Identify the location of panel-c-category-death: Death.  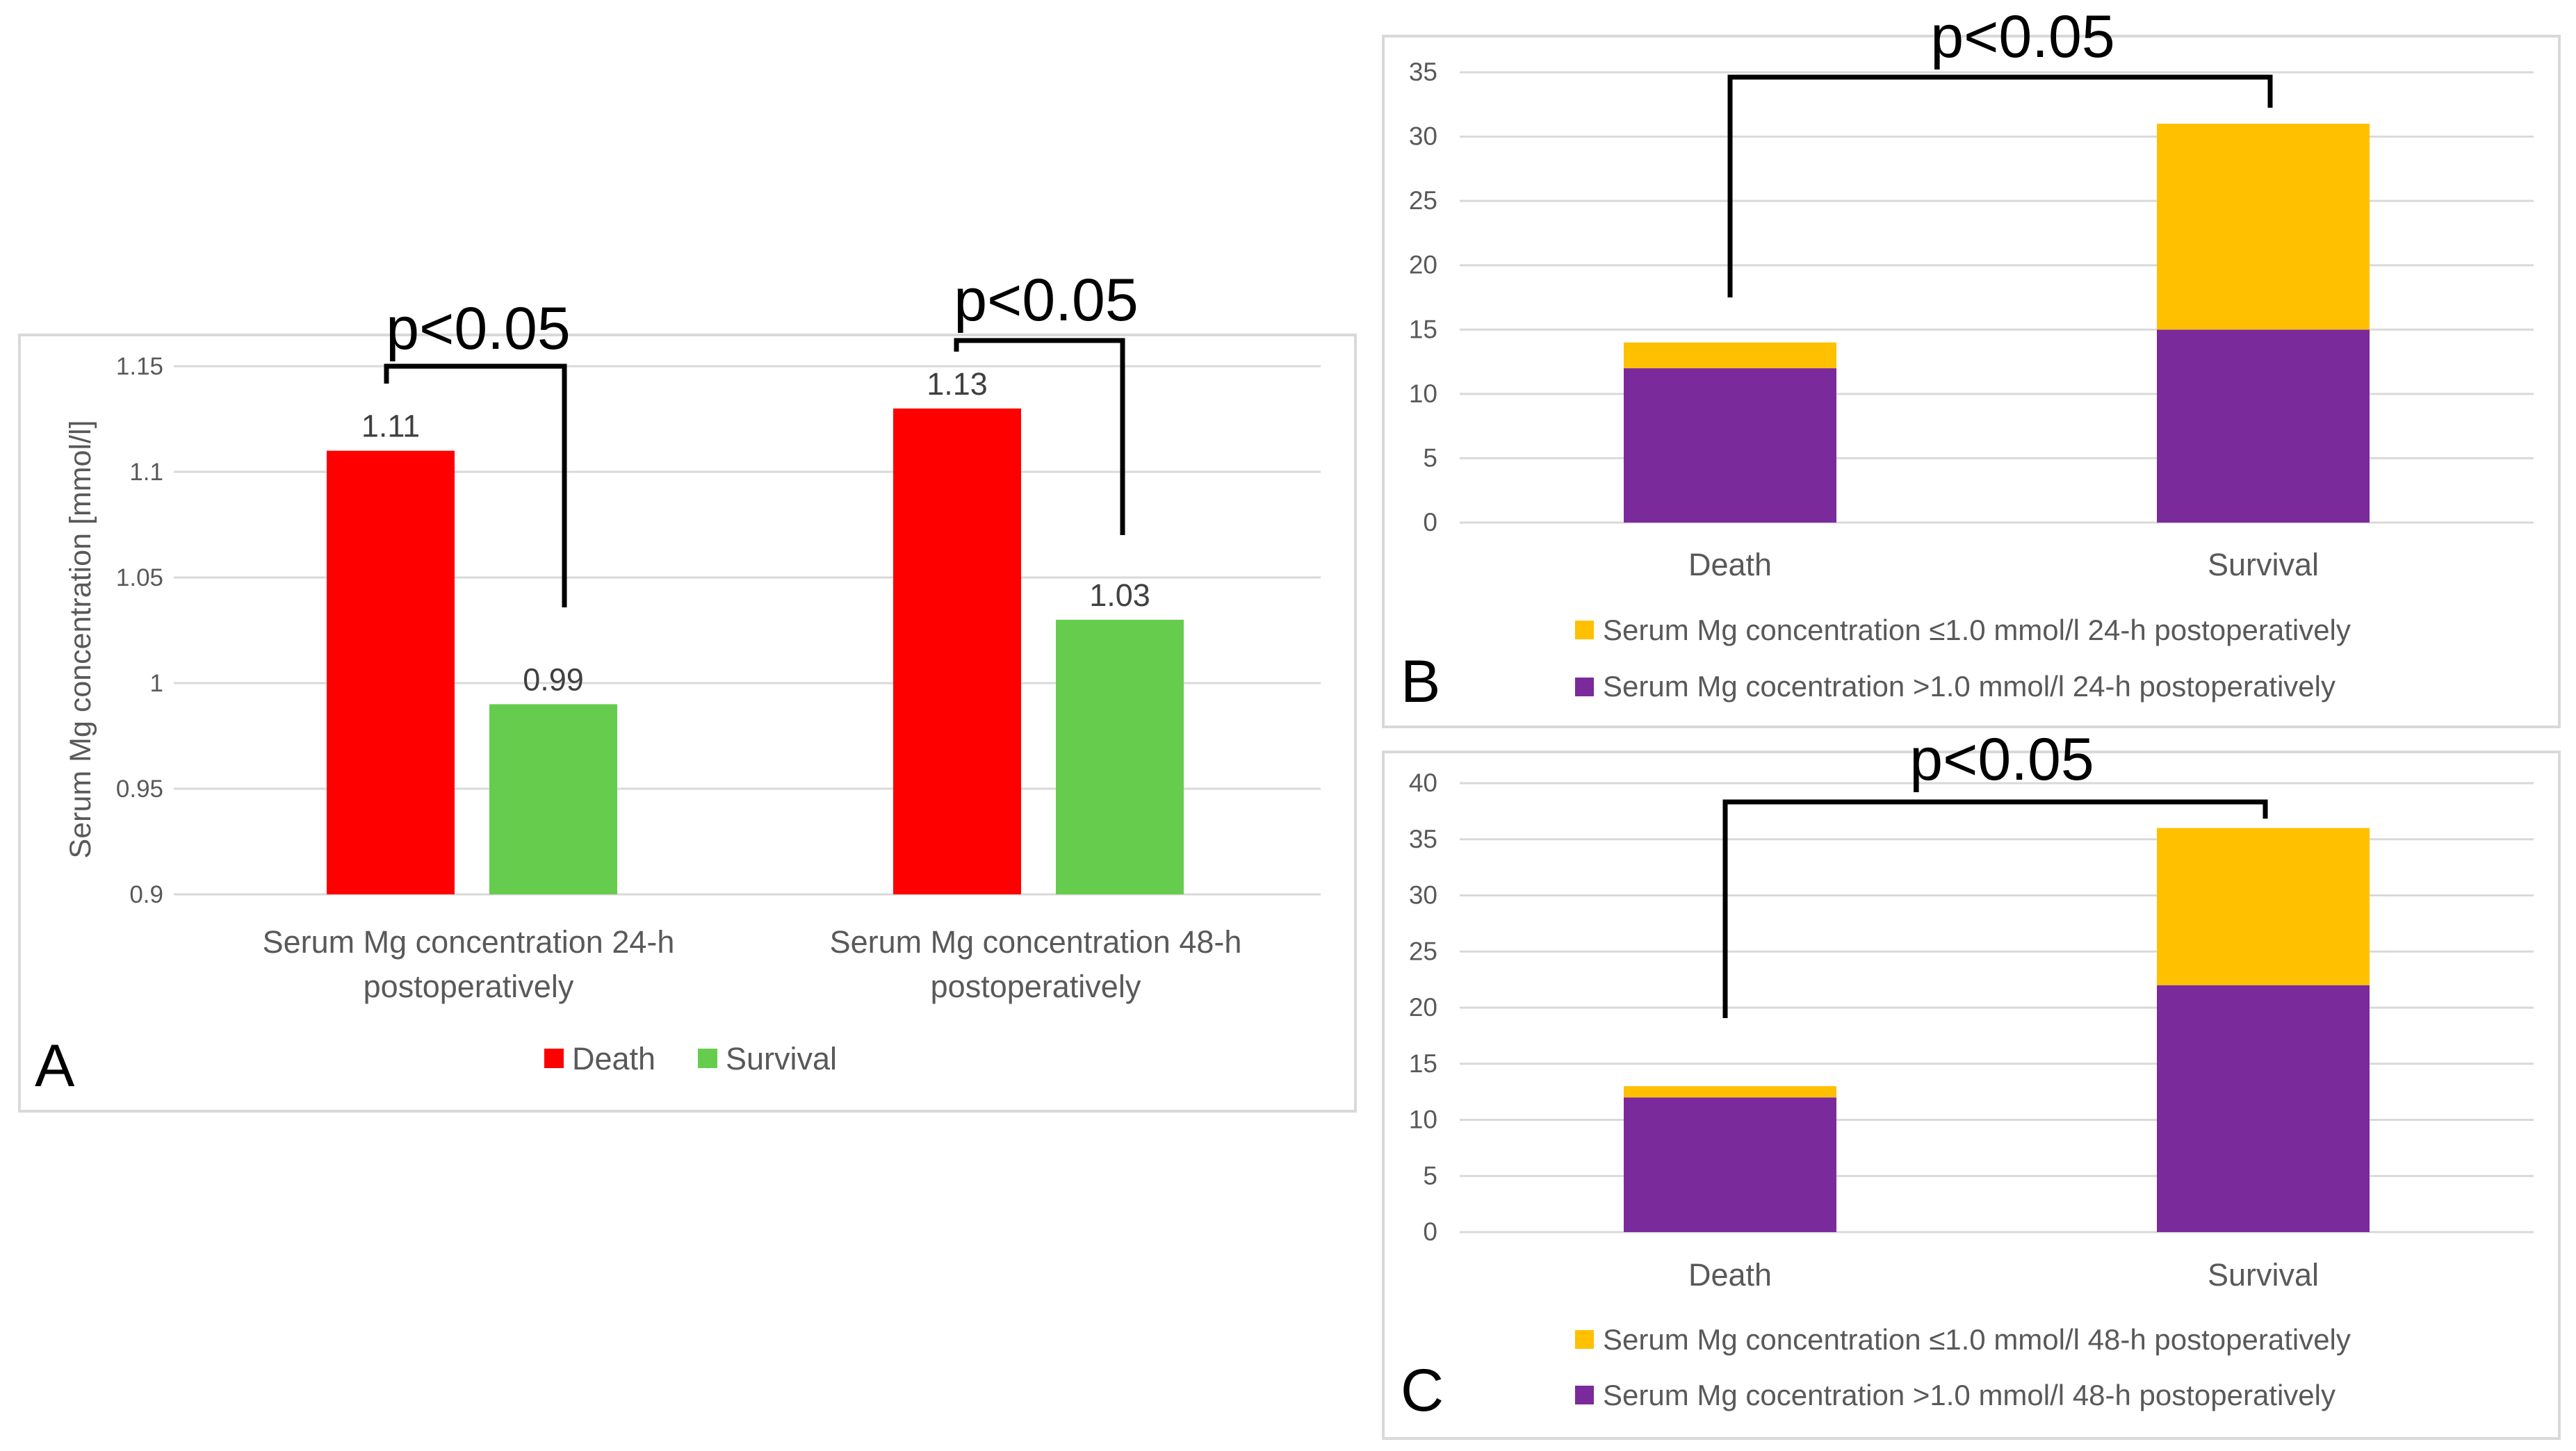
(1730, 1275).